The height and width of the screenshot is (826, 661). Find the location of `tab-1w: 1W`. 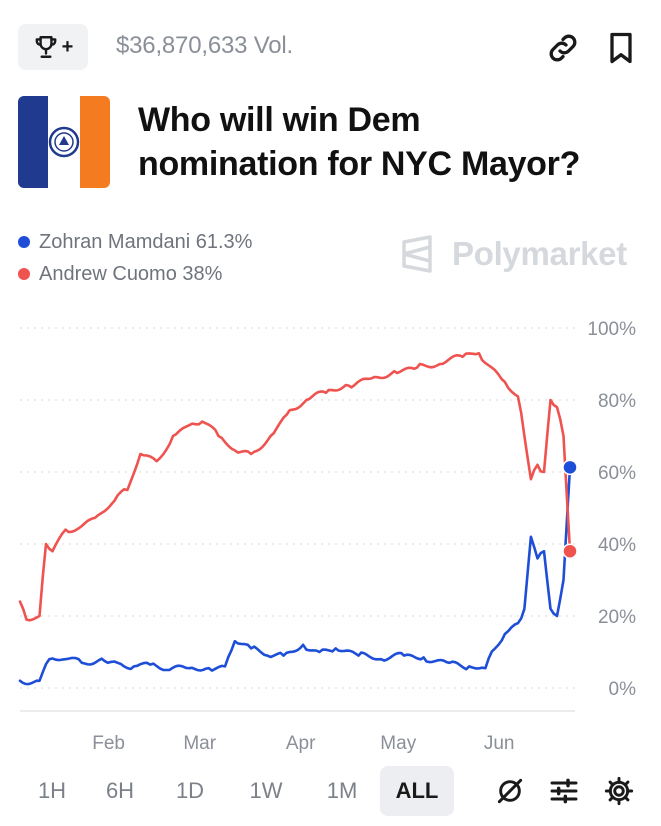

tab-1w: 1W is located at coordinates (266, 790).